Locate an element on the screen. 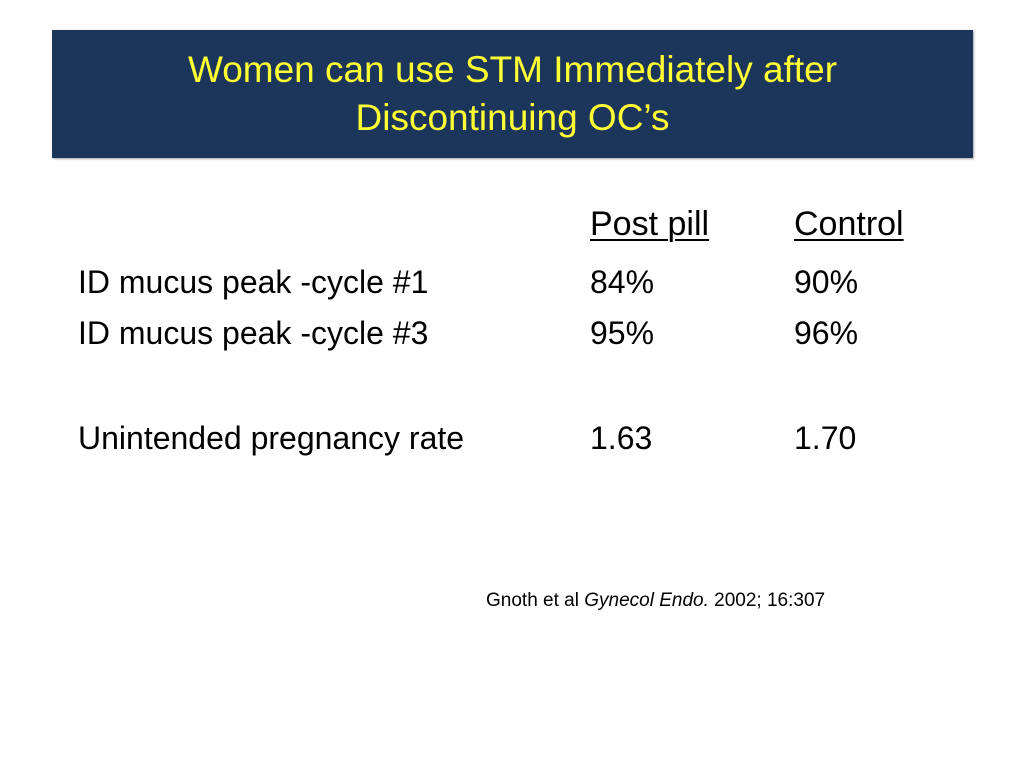  value-control-cycle-3: 96% is located at coordinates (826, 333).